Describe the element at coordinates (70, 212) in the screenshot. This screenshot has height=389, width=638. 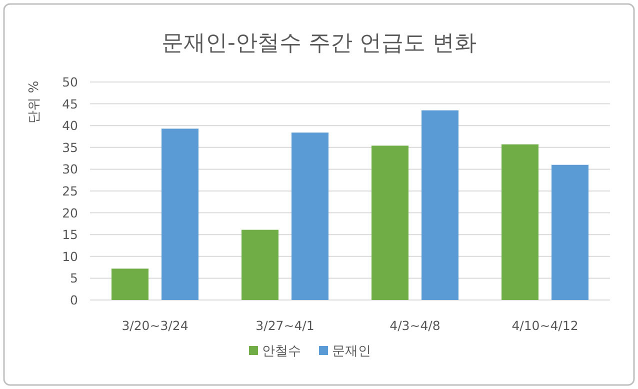
I see `y-tick-label: 20` at that location.